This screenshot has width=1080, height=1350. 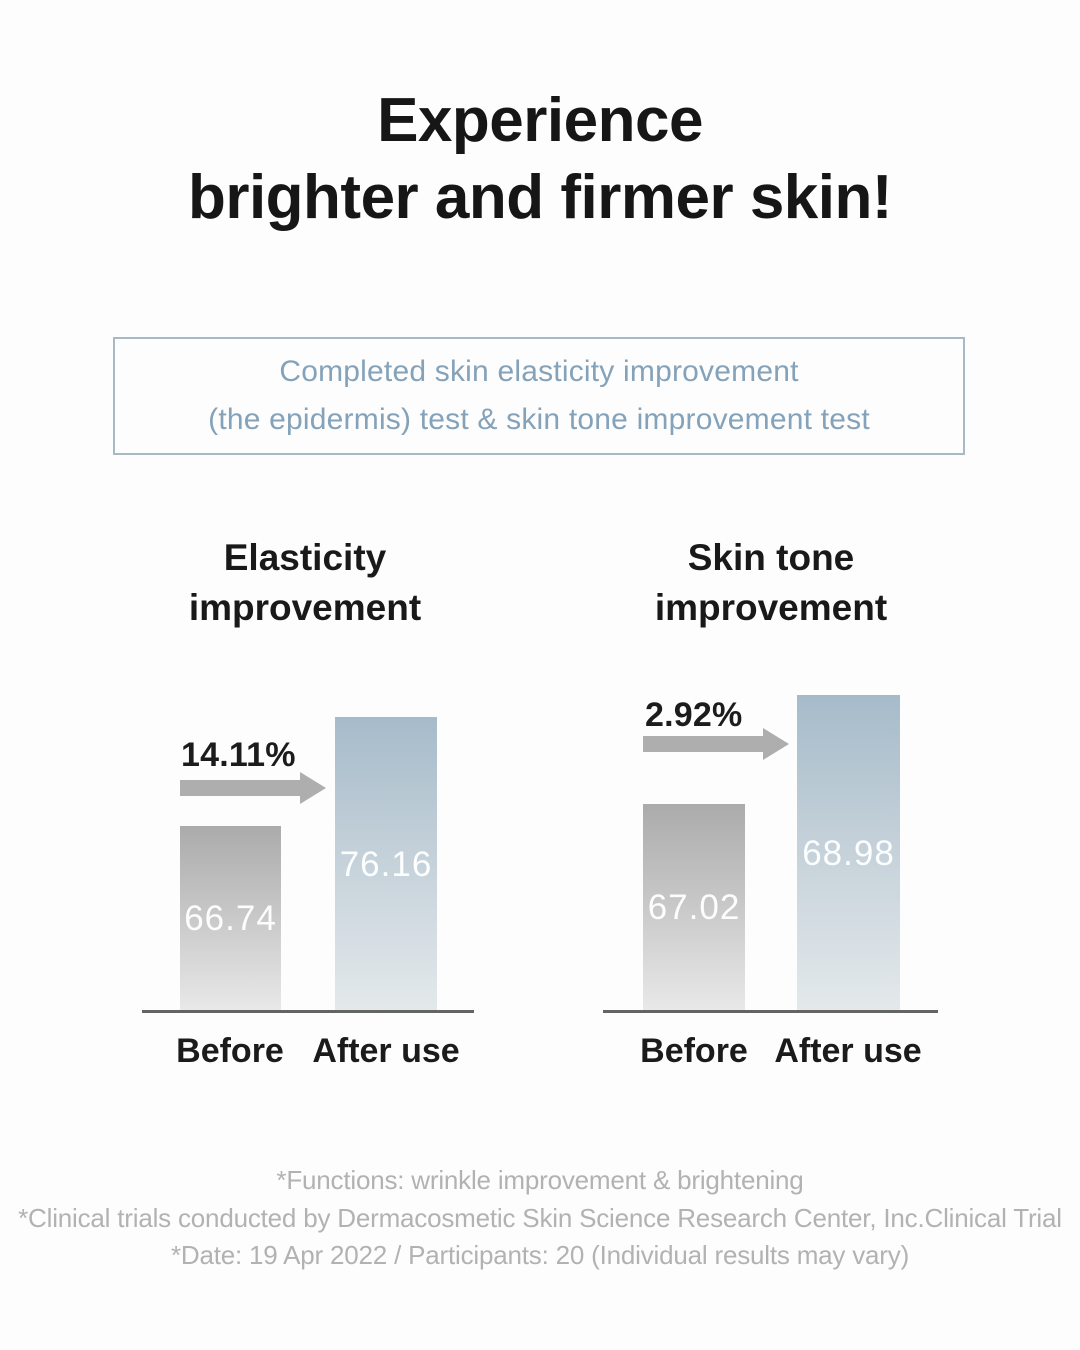 What do you see at coordinates (540, 197) in the screenshot?
I see `page-title-line-2: brighter and firmer skin!` at bounding box center [540, 197].